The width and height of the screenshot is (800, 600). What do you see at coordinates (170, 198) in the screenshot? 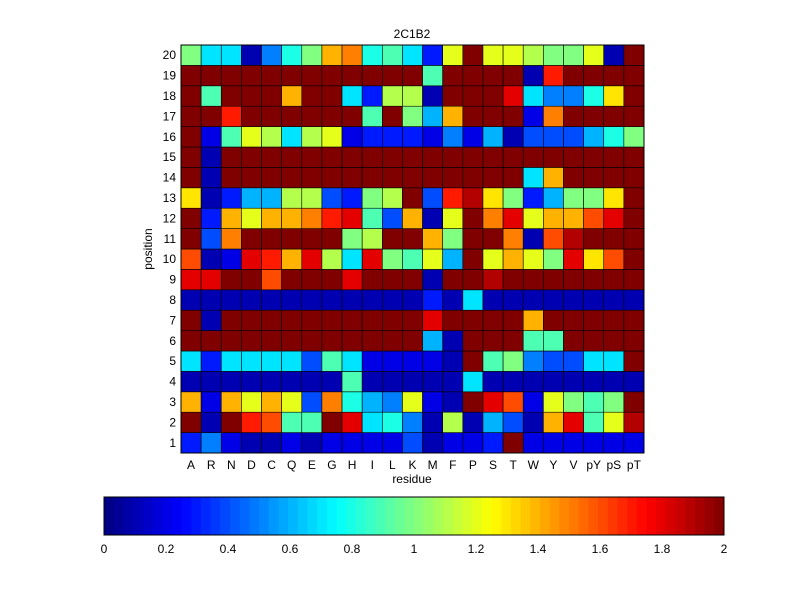
I see `y-tick-label: 13` at bounding box center [170, 198].